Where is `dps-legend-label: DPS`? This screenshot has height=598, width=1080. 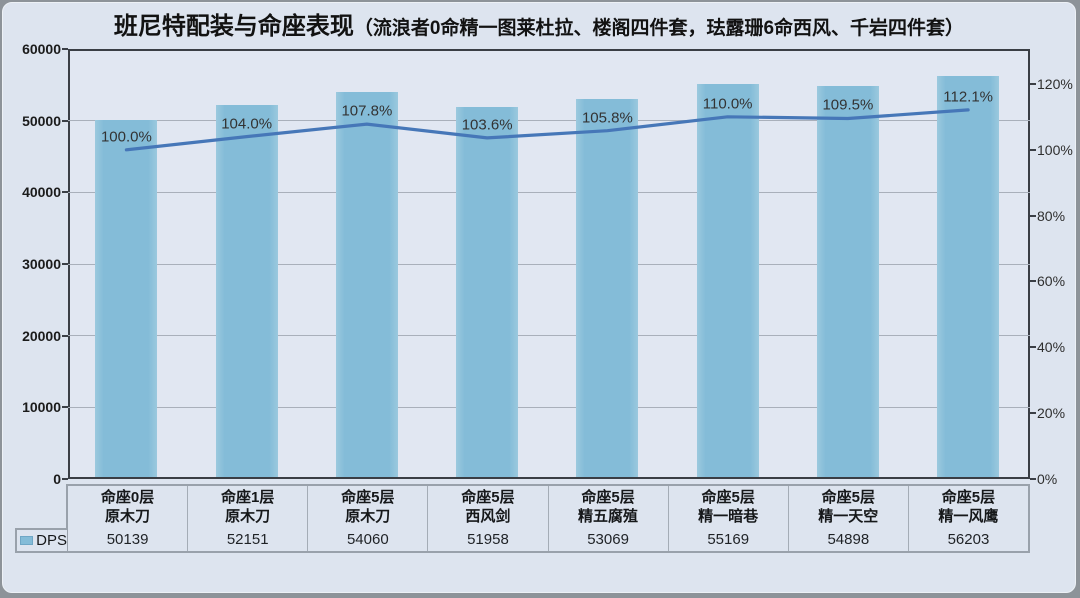
dps-legend-label: DPS is located at coordinates (51, 540).